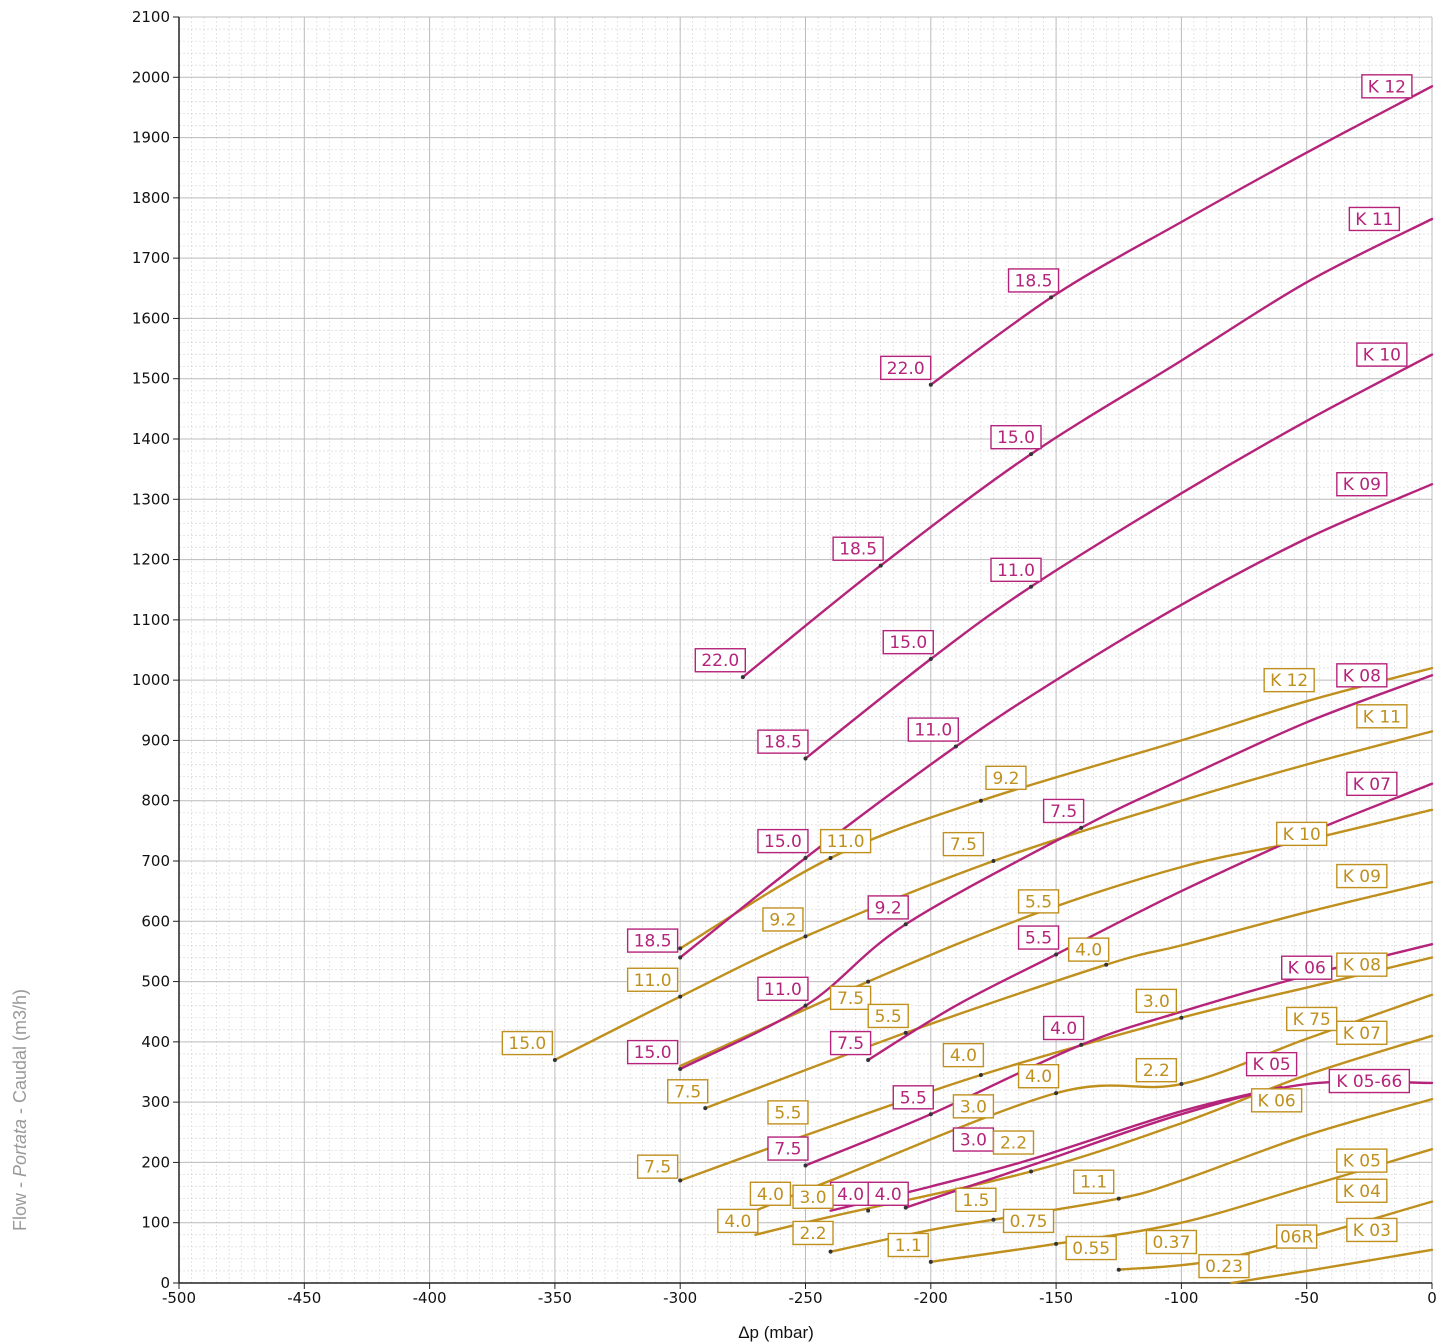  I want to click on curve-label: 22.0, so click(906, 368).